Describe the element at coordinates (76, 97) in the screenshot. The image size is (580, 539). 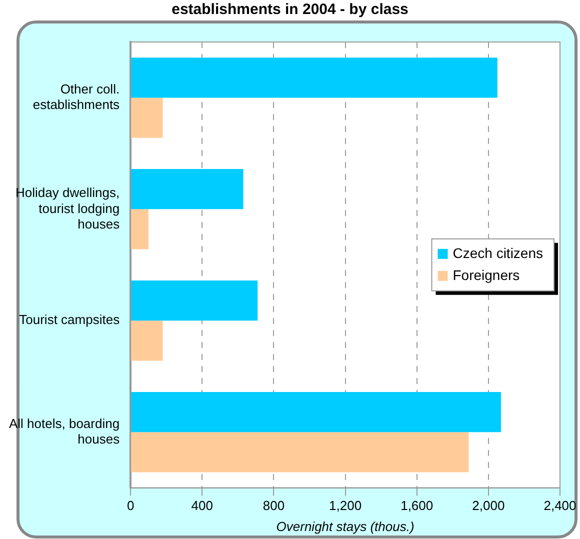
I see `y-tick-label: Other coll. establishments` at that location.